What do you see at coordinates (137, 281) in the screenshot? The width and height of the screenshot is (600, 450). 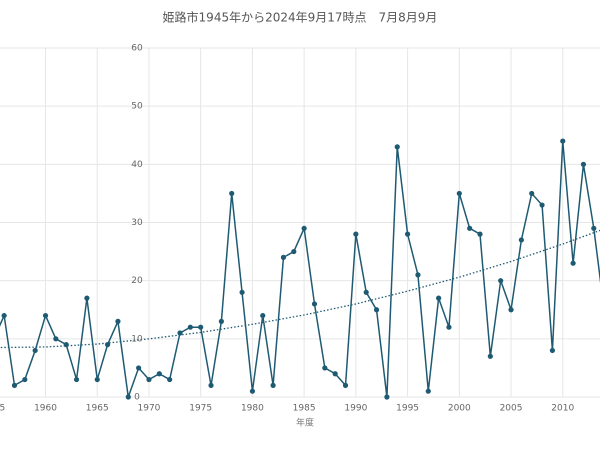 I see `y-tick-label: 20` at bounding box center [137, 281].